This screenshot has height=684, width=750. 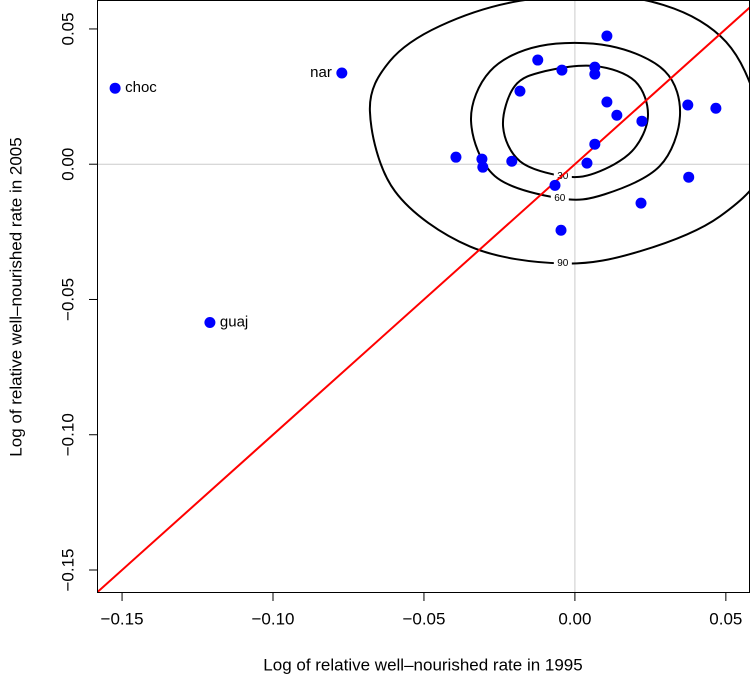 What do you see at coordinates (67, 569) in the screenshot?
I see `y-tick-label: −0.15` at bounding box center [67, 569].